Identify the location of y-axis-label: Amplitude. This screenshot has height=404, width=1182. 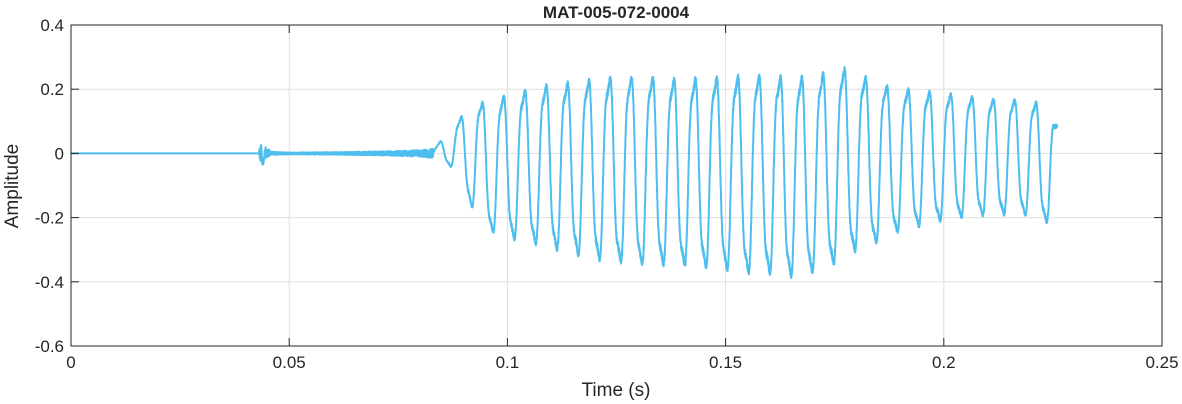
(12, 186).